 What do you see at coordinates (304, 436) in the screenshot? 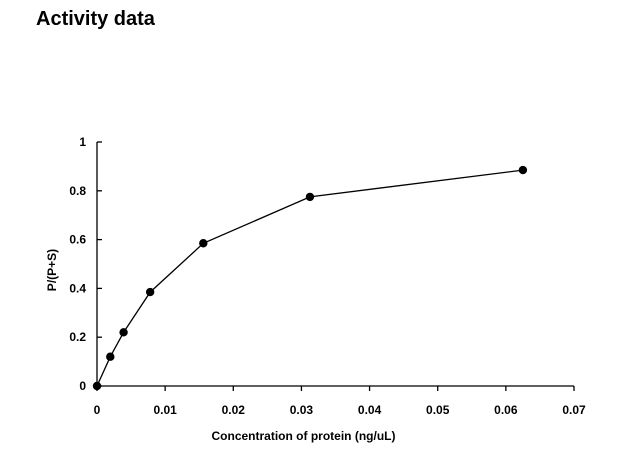
I see `x-axis-title: Concentration of protein (ng/uL)` at bounding box center [304, 436].